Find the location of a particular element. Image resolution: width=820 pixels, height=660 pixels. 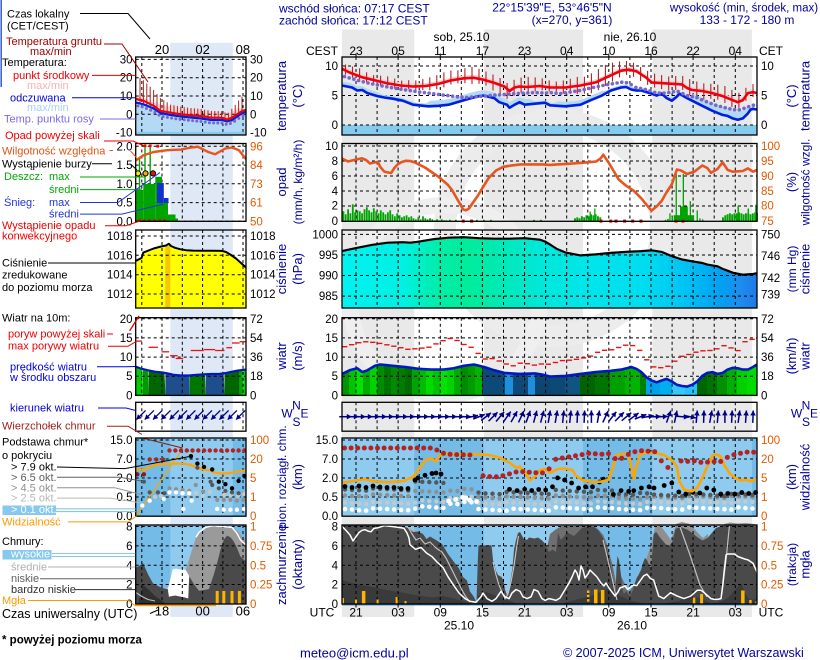

svg-text: w środku obszaru is located at coordinates (52, 378).